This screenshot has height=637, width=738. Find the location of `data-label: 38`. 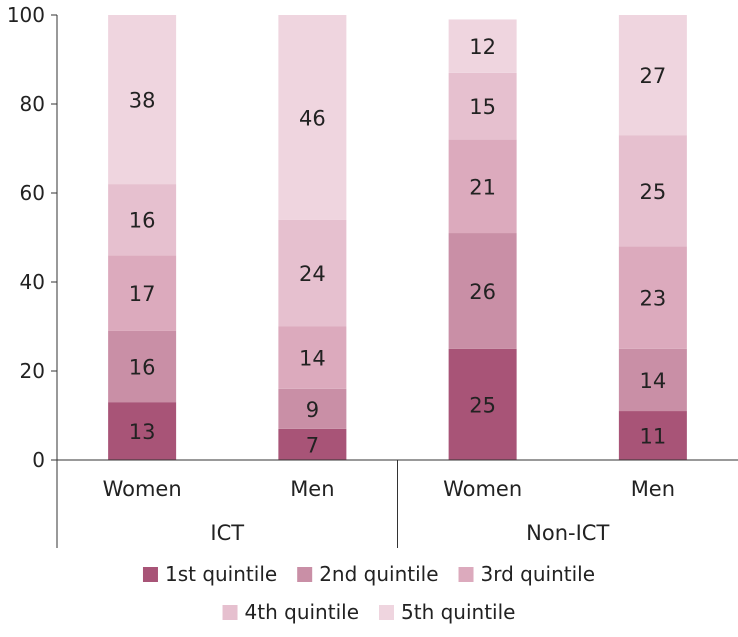

data-label: 38 is located at coordinates (142, 101).